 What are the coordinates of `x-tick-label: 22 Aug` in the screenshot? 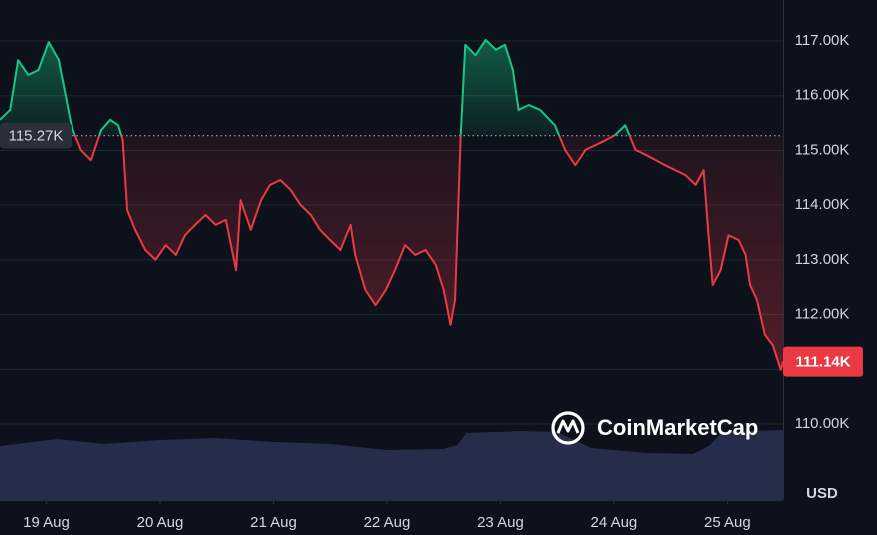 It's located at (387, 522).